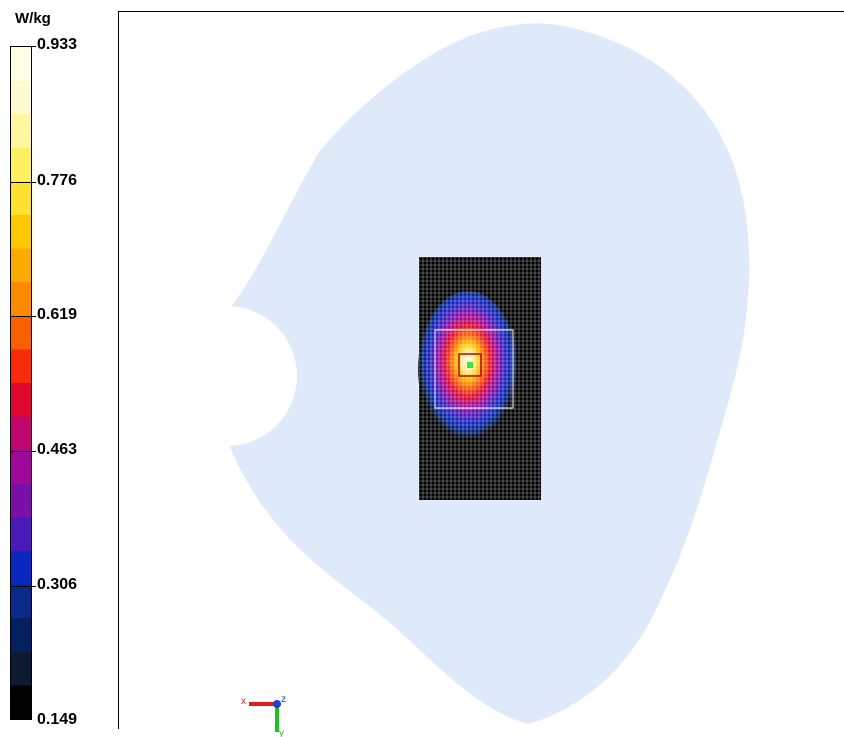 The height and width of the screenshot is (737, 844). Describe the element at coordinates (33, 18) in the screenshot. I see `colorbar-unit-label: W/kg` at that location.